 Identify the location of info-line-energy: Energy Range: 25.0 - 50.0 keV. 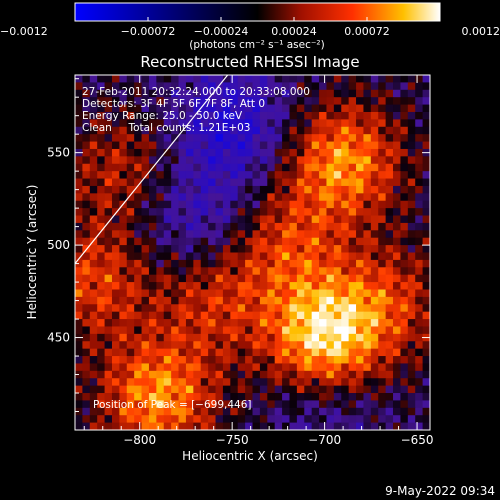
(162, 116).